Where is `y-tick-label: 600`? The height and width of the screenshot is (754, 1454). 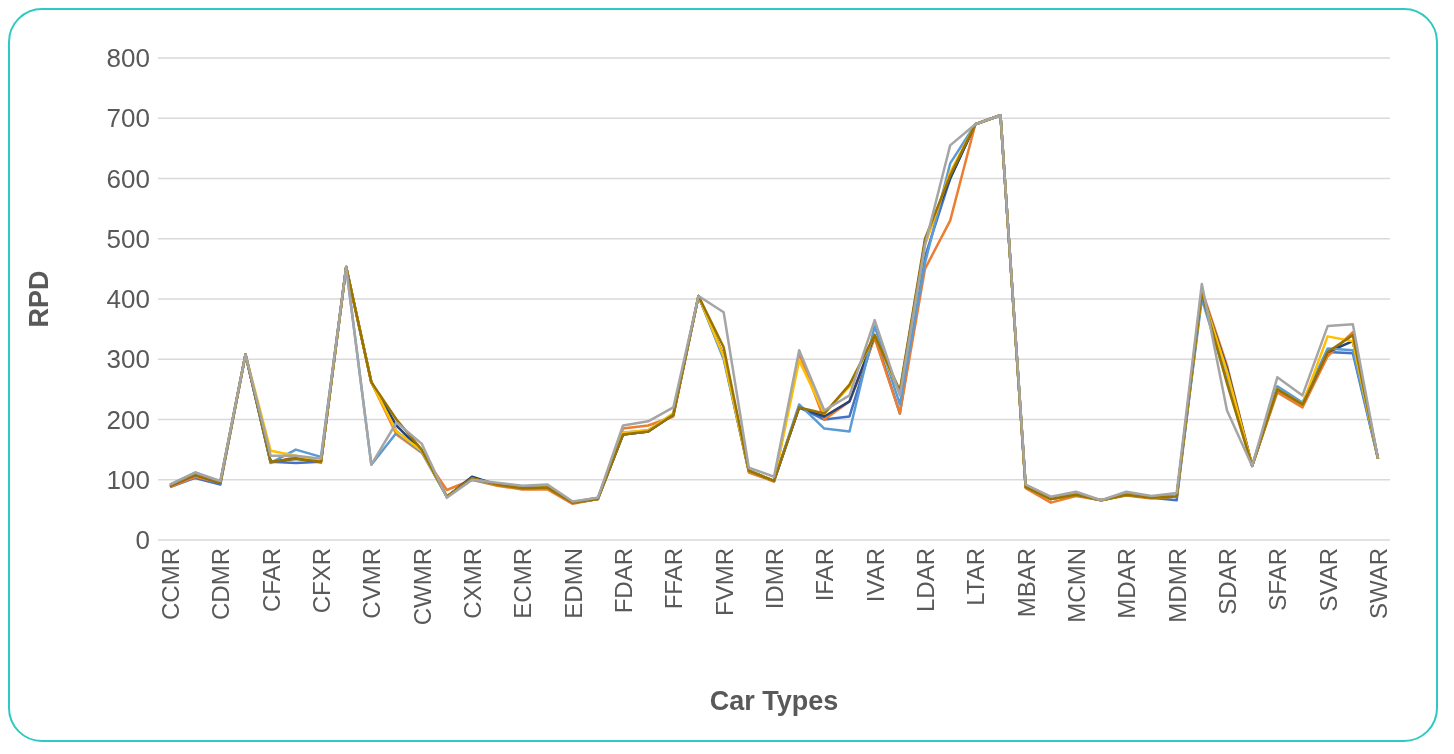 y-tick-label: 600 is located at coordinates (128, 178).